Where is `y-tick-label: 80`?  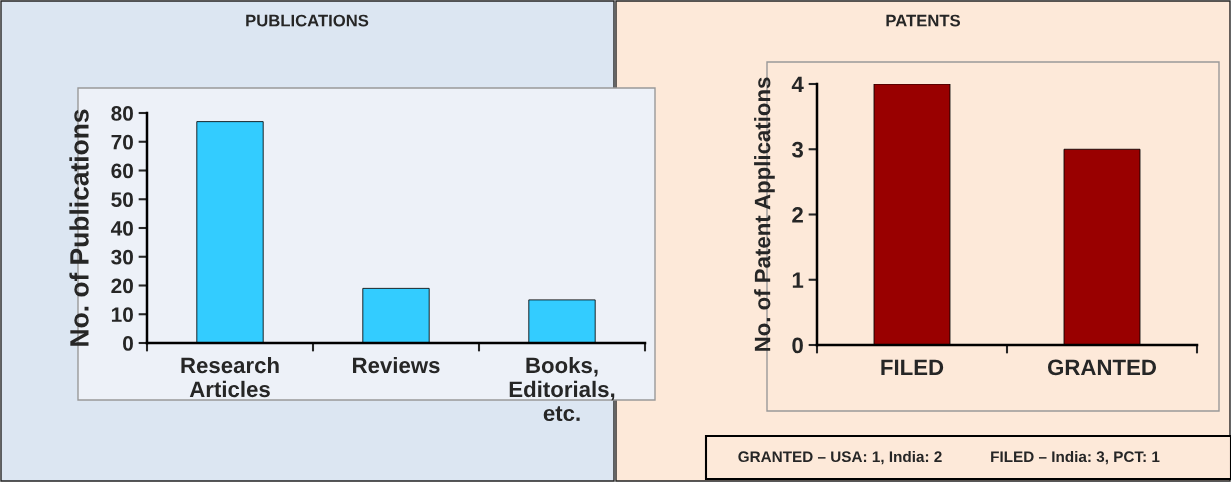 y-tick-label: 80 is located at coordinates (122, 113).